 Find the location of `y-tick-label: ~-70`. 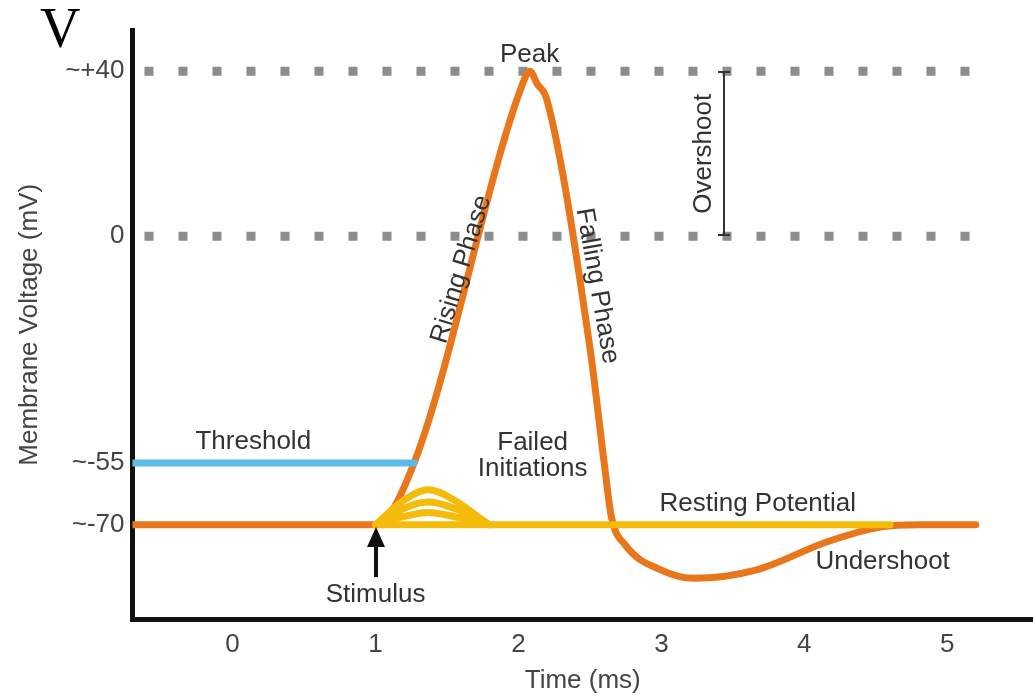

y-tick-label: ~-70 is located at coordinates (98, 522).